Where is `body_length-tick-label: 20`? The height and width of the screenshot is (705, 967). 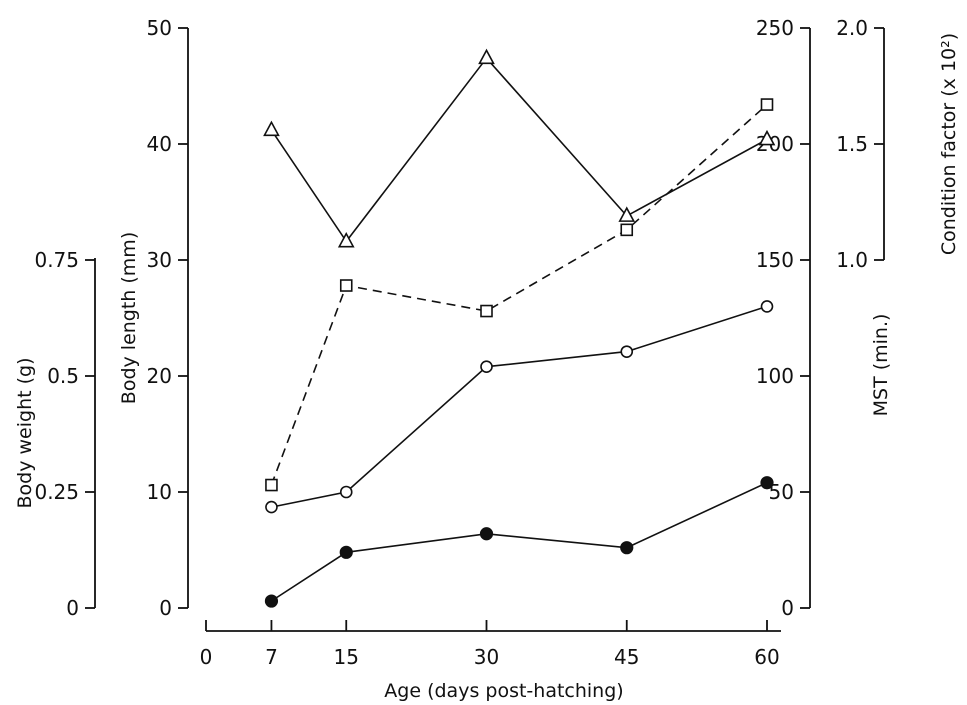
body_length-tick-label: 20 is located at coordinates (159, 376).